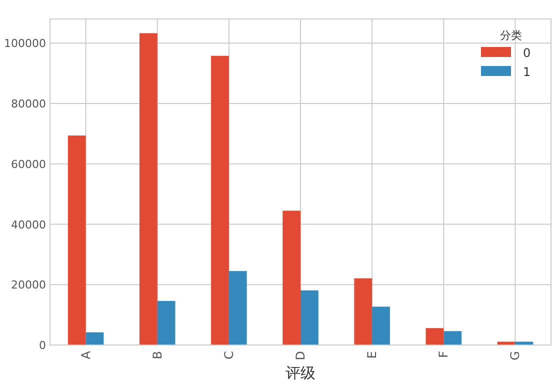 The image size is (552, 386). I want to click on y-tick-label: 20000, so click(28, 285).